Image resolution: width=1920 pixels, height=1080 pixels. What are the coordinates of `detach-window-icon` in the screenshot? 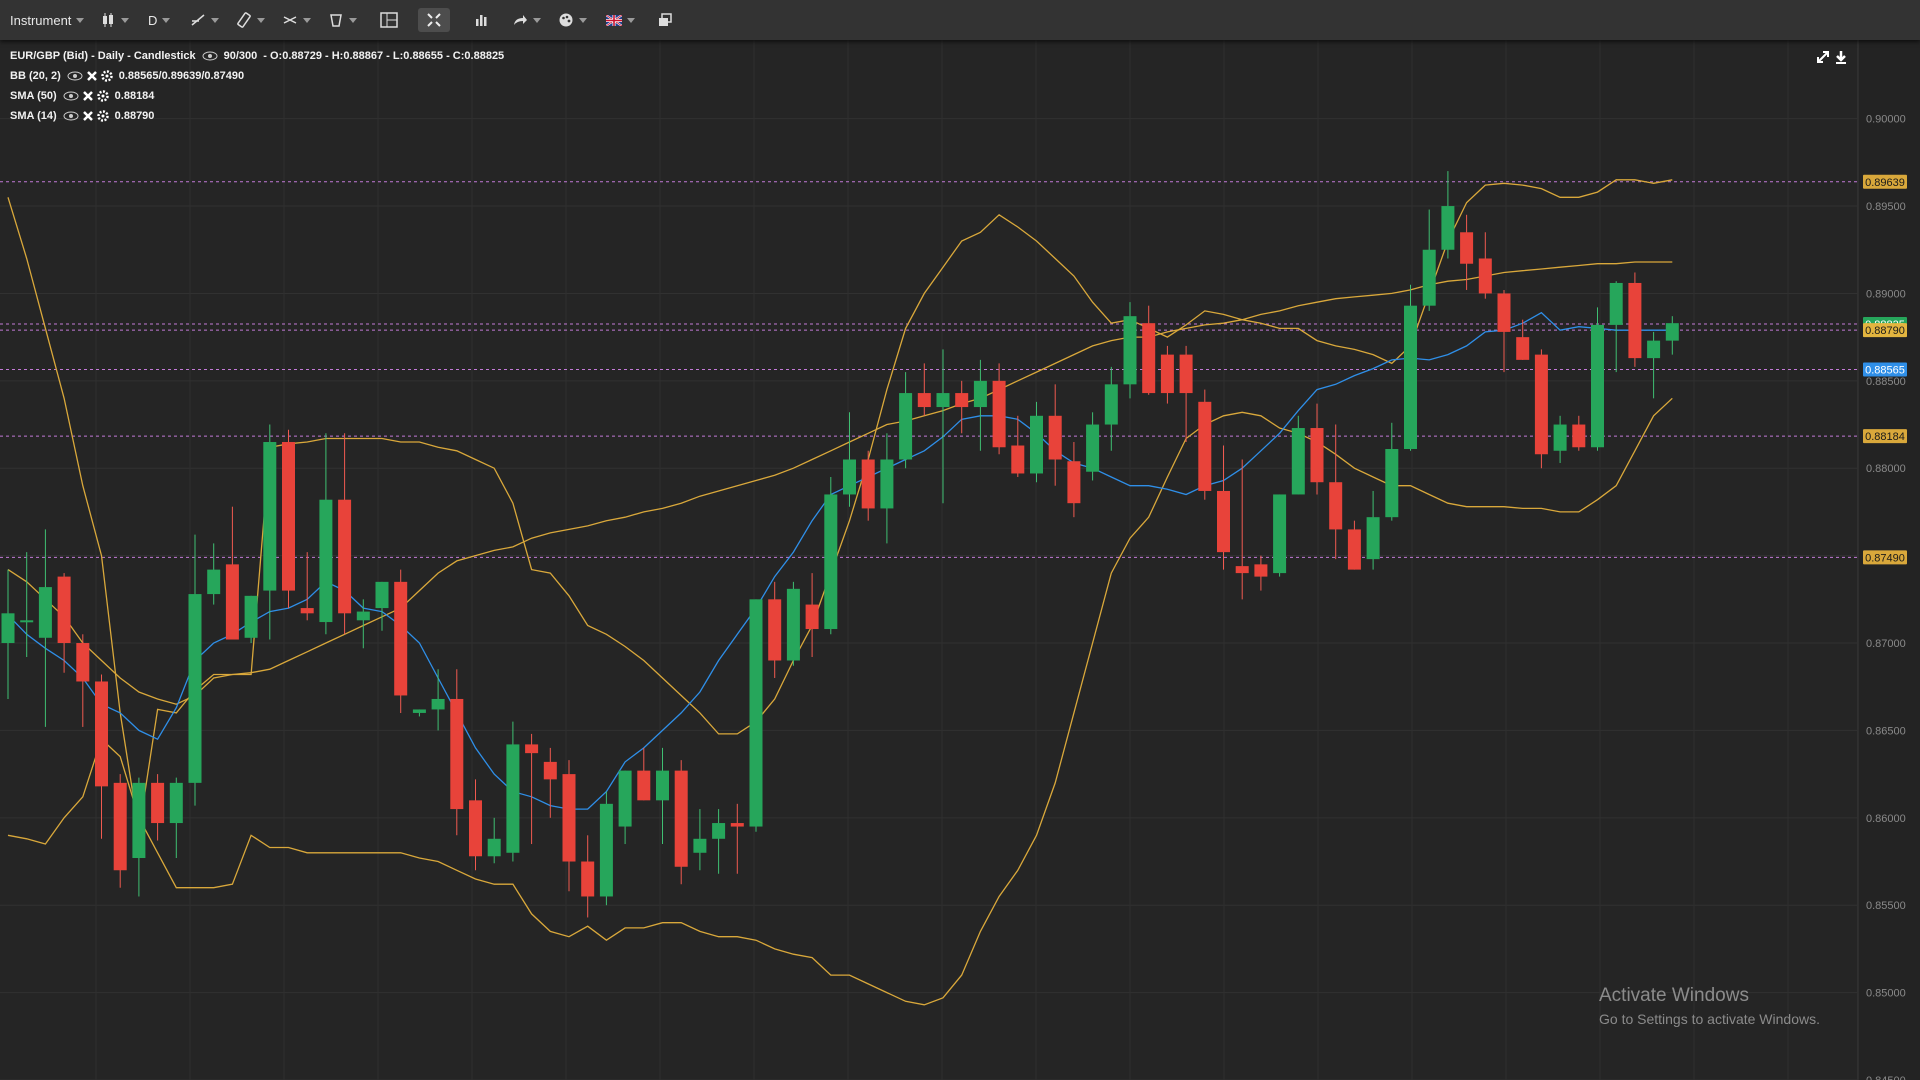 It's located at (665, 19).